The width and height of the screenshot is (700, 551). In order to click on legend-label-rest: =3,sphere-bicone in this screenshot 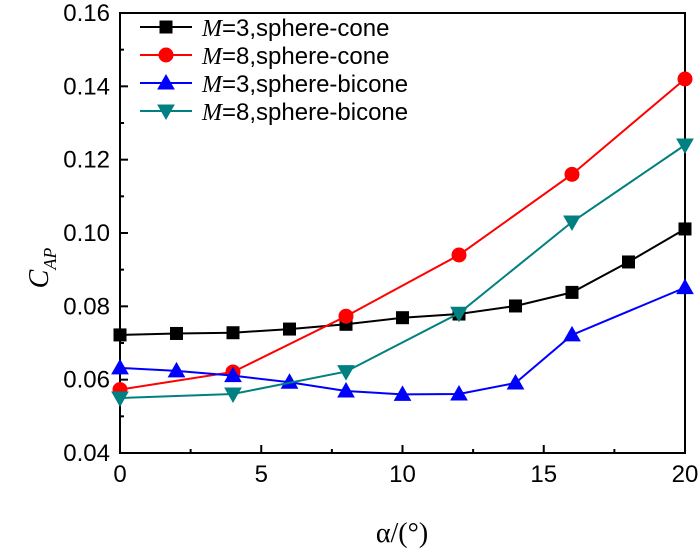, I will do `click(315, 84)`.